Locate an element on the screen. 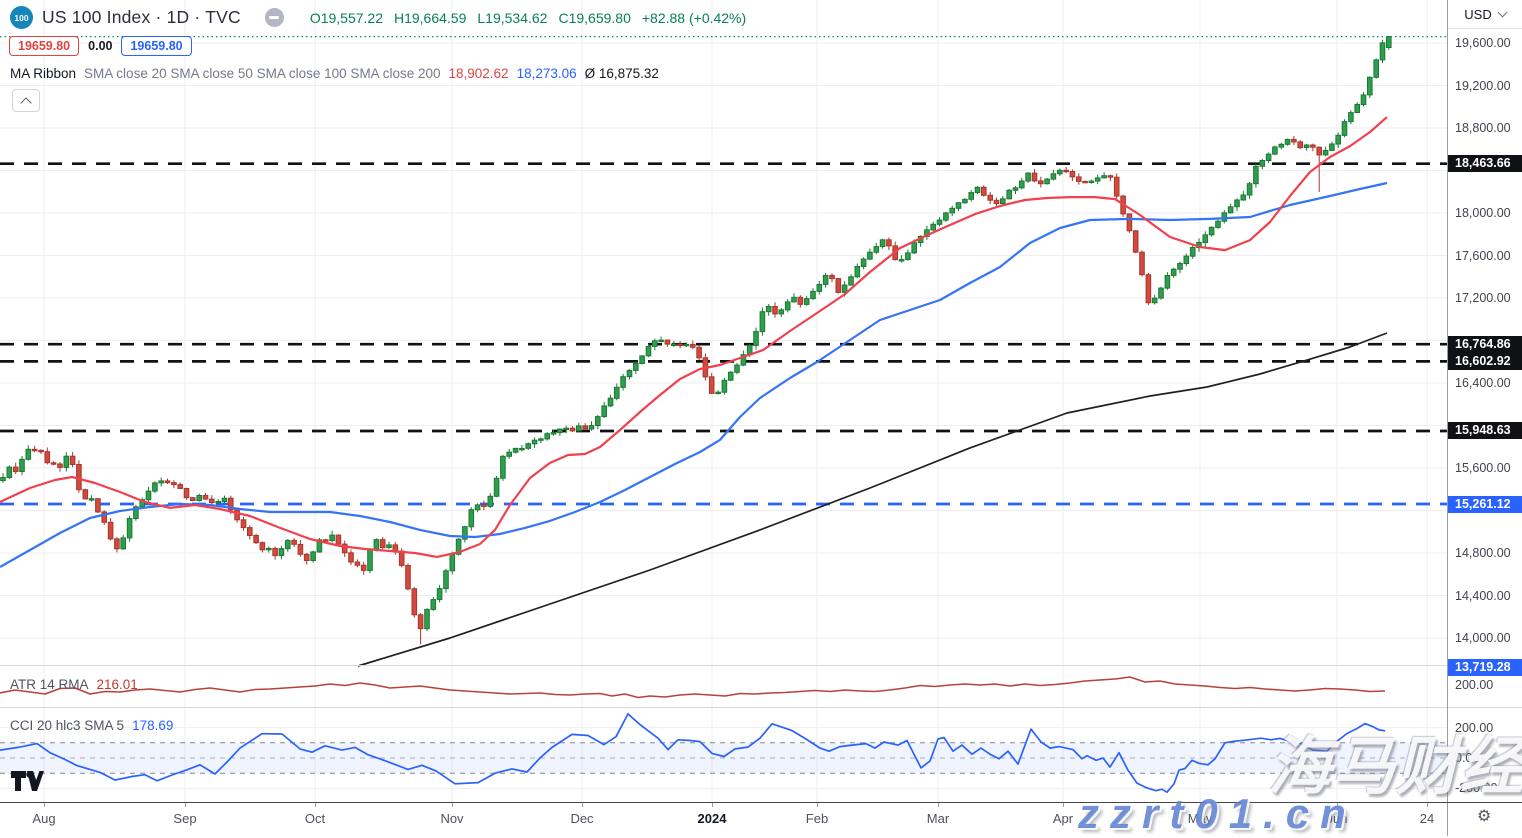 The height and width of the screenshot is (838, 1522). atr-tick: 200.00 is located at coordinates (1474, 685).